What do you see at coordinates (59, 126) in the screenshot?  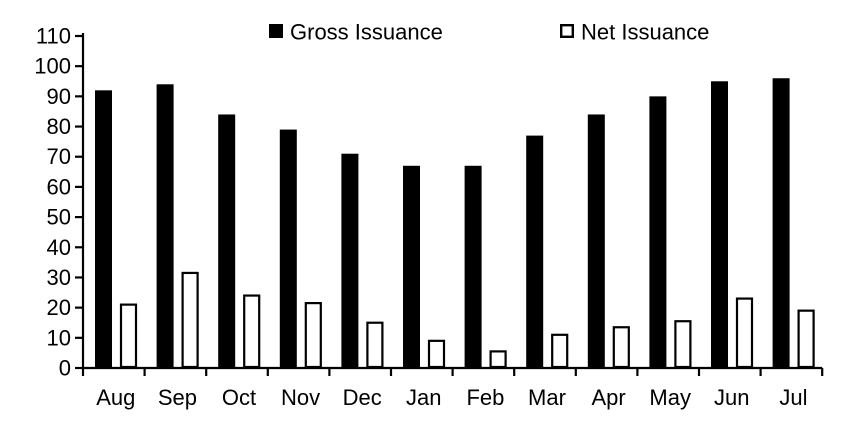 I see `y-axis-label: 80` at bounding box center [59, 126].